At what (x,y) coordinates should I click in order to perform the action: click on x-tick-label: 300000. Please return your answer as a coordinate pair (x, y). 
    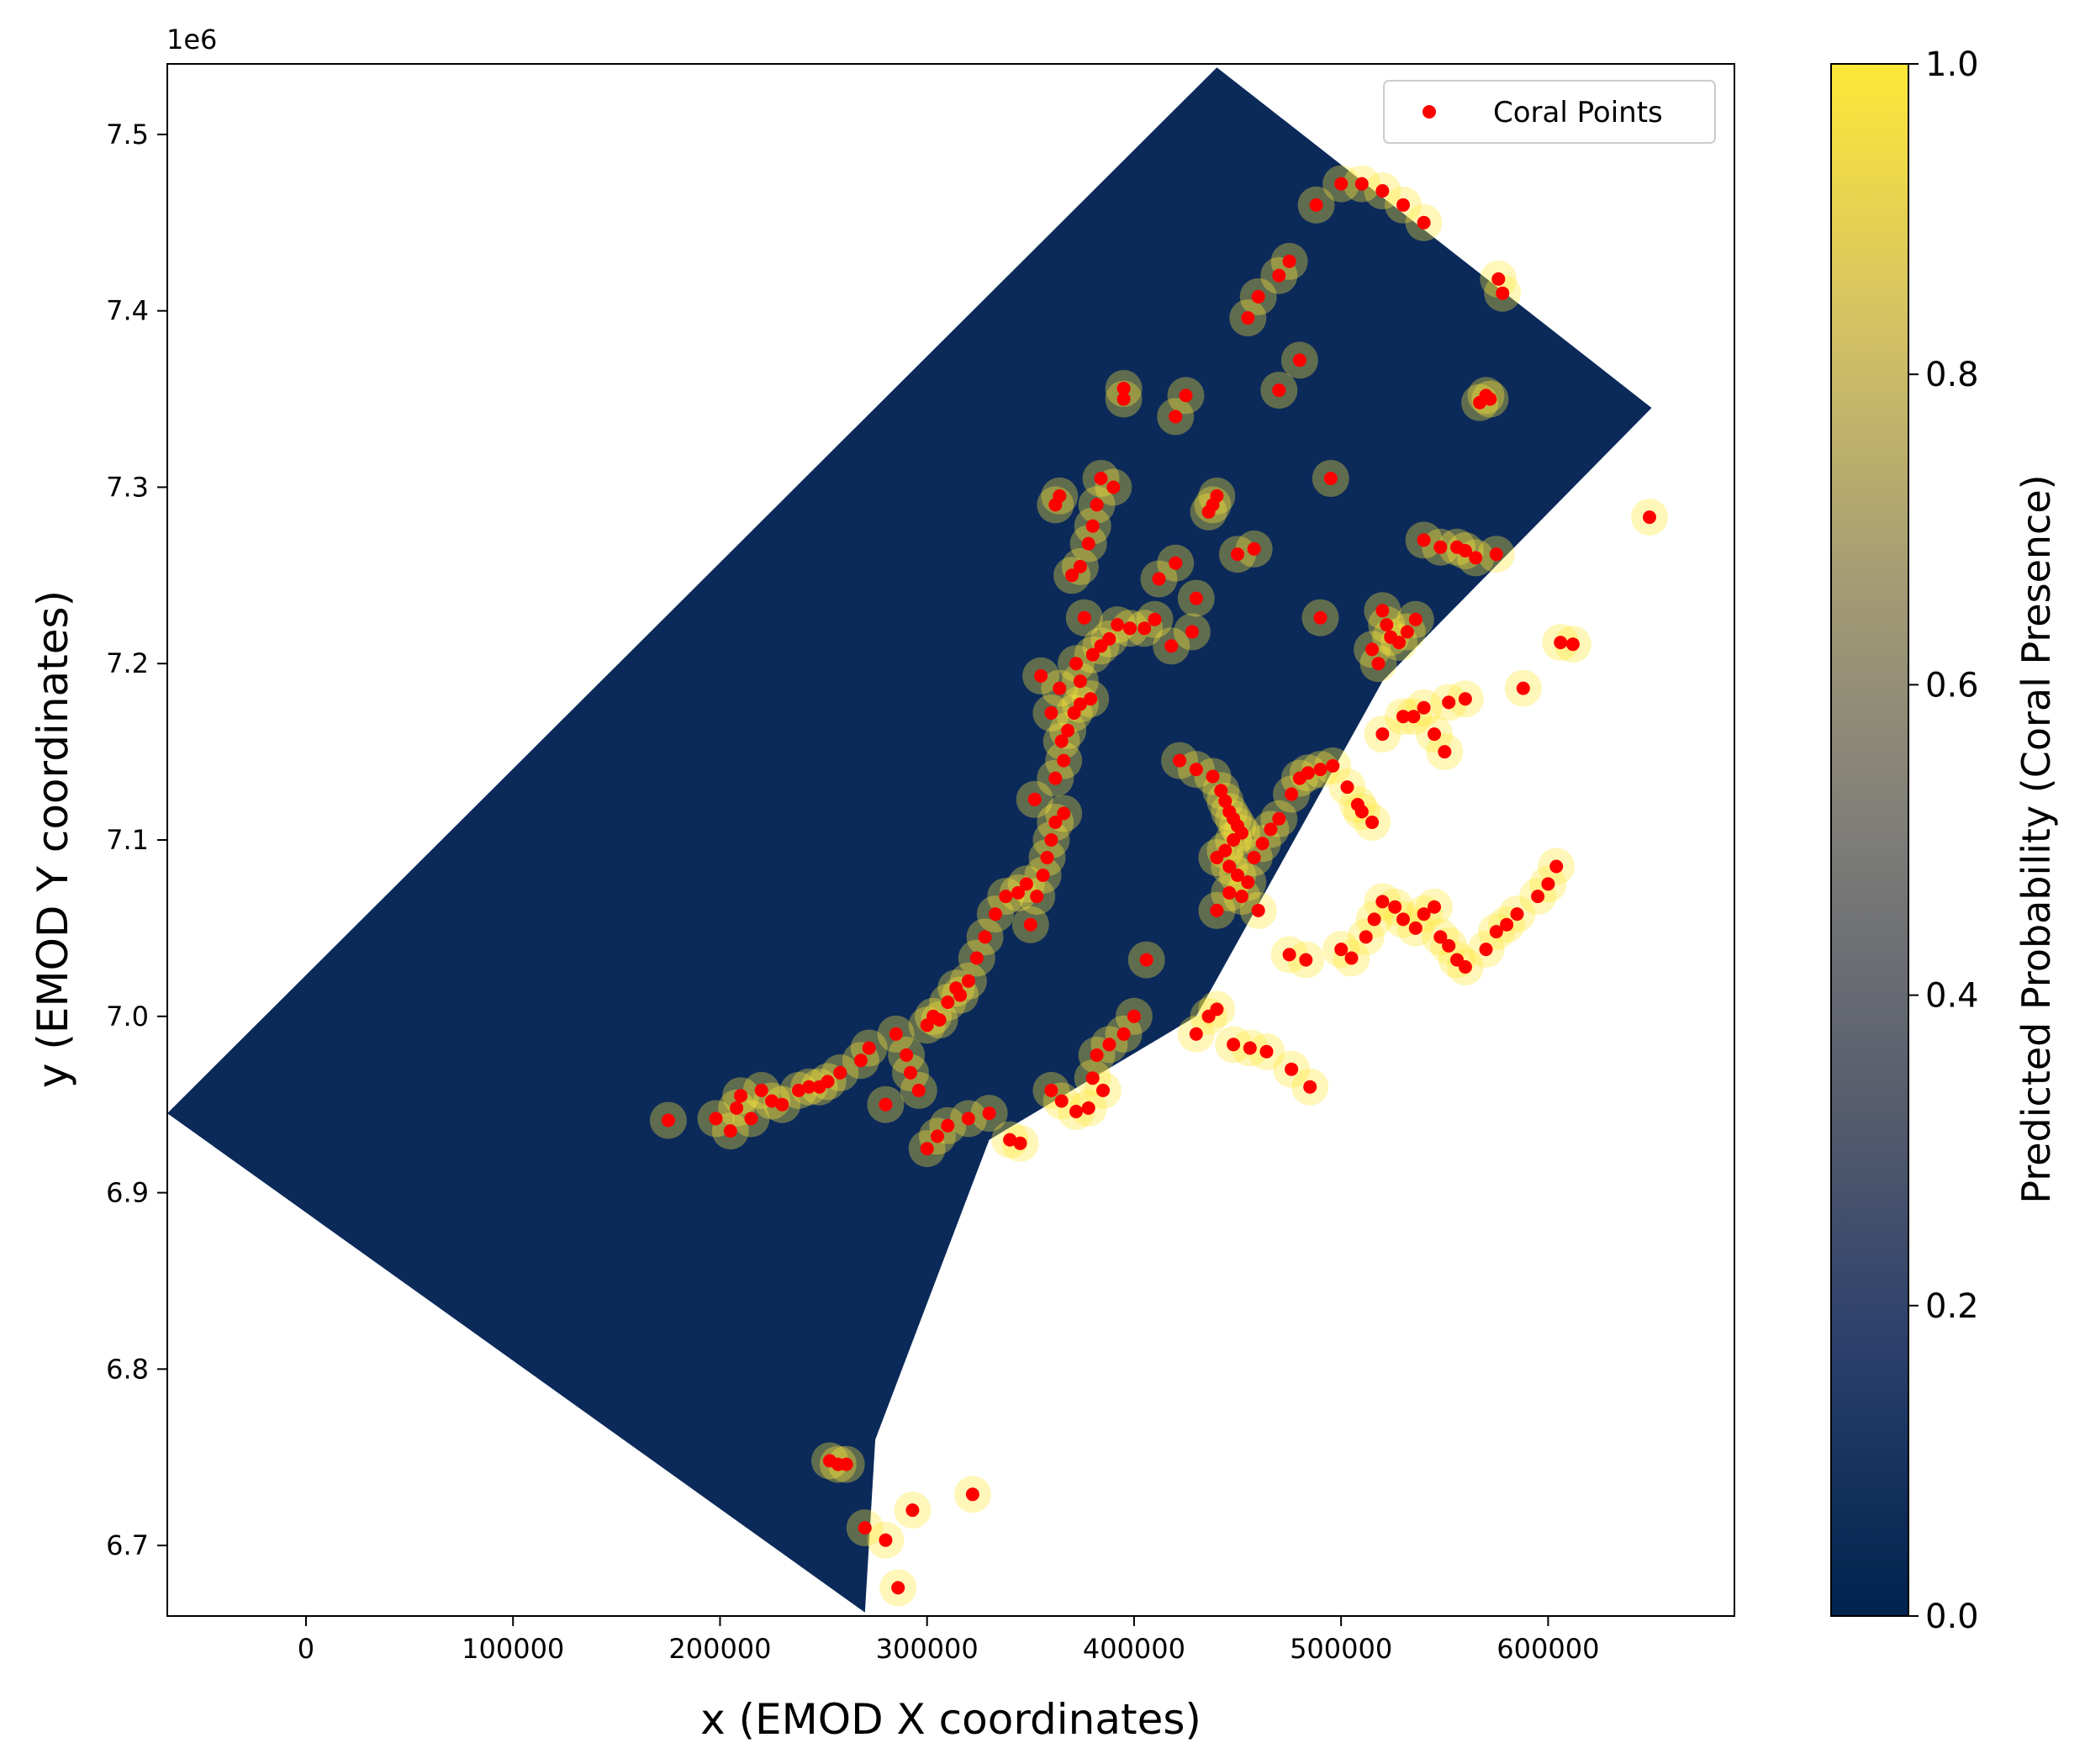
    Looking at the image, I should click on (927, 1649).